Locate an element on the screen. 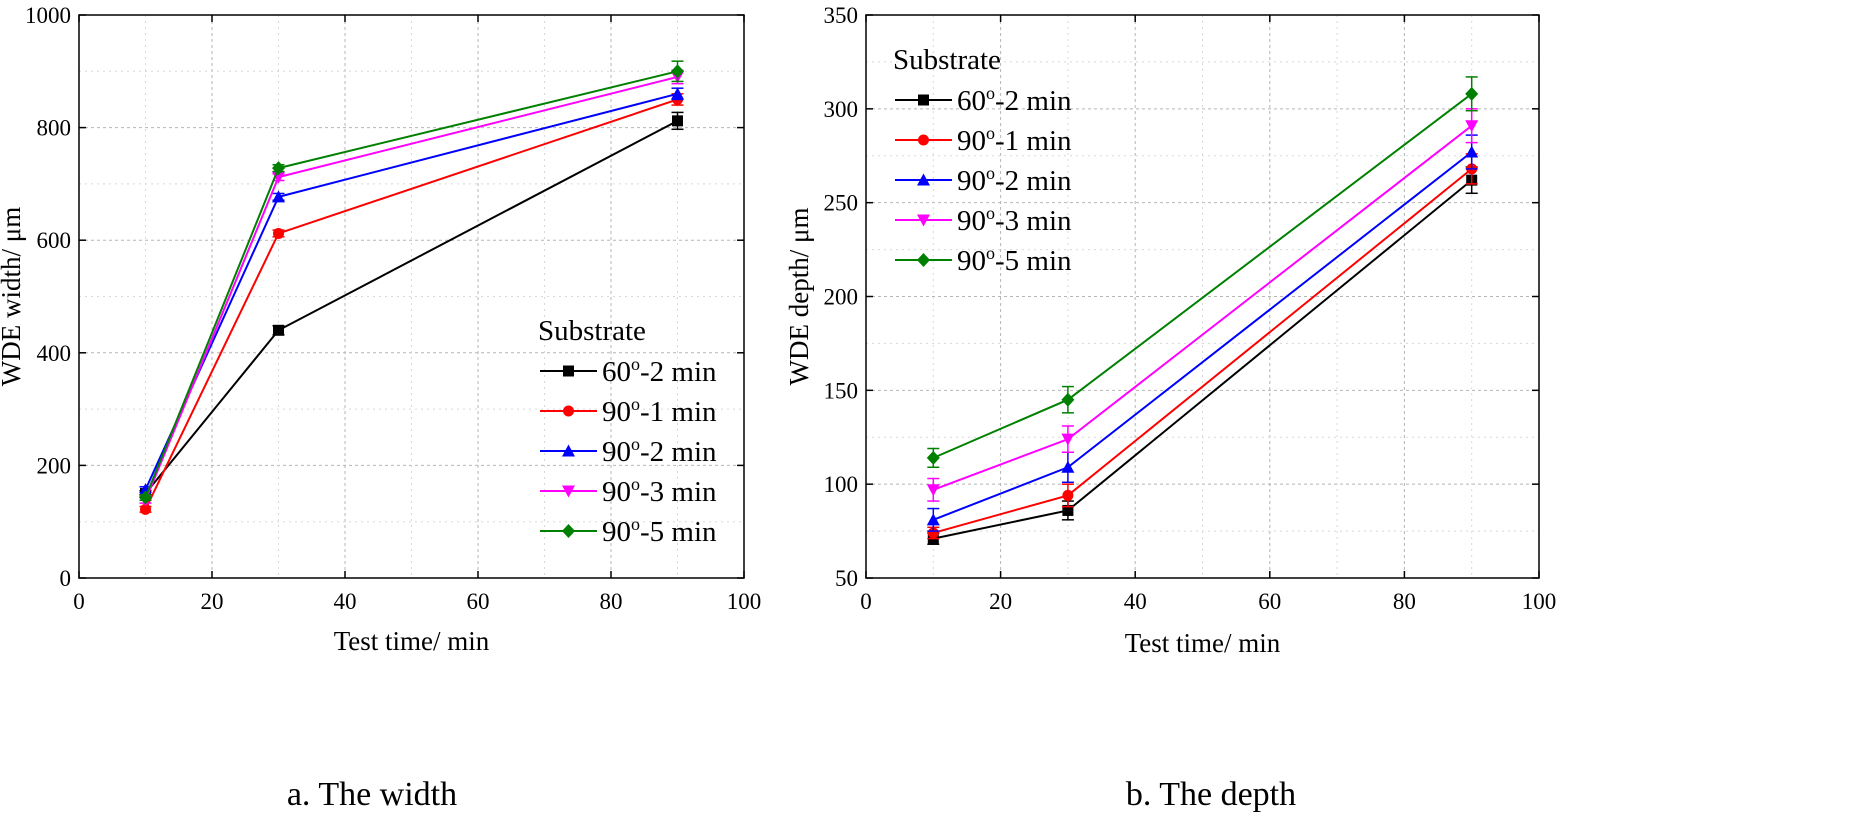 This screenshot has height=837, width=1849. legend-item-90-5-min: 90o-5 min is located at coordinates (983, 260).